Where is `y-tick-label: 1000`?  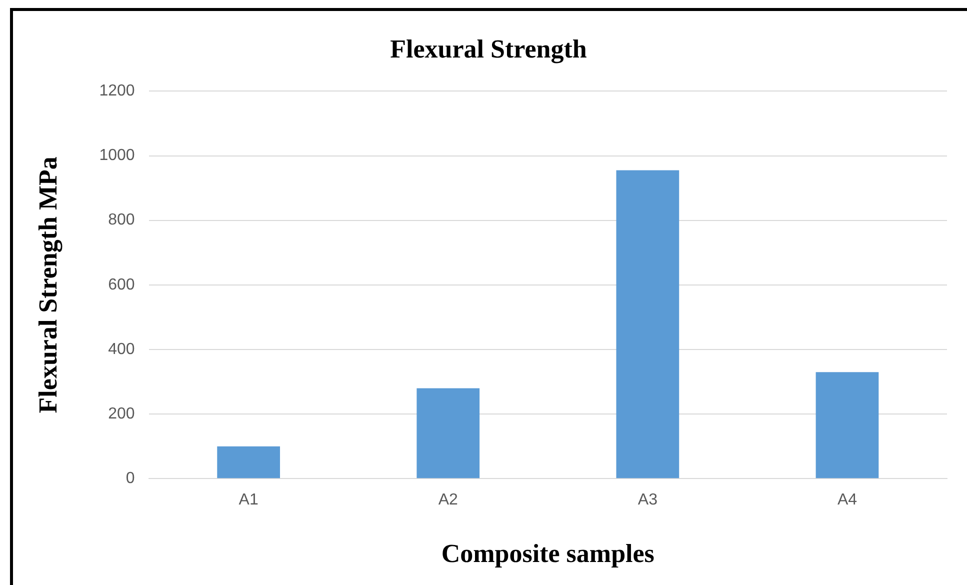
y-tick-label: 1000 is located at coordinates (117, 155).